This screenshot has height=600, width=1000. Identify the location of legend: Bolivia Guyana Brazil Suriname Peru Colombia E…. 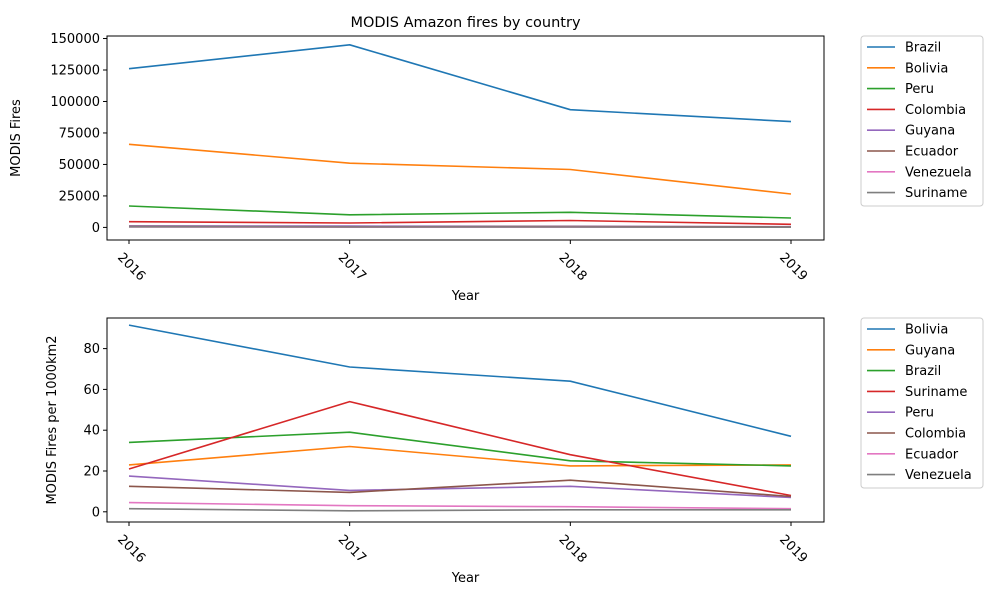
(922, 403).